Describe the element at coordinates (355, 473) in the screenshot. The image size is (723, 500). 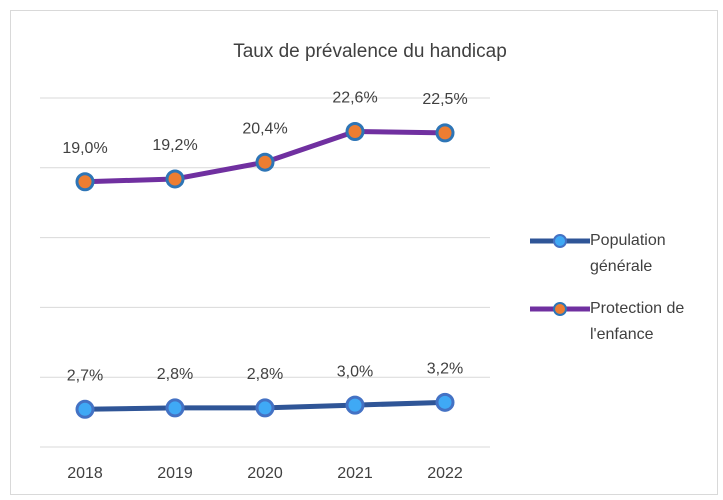
I see `x-tick-label: 2021` at that location.